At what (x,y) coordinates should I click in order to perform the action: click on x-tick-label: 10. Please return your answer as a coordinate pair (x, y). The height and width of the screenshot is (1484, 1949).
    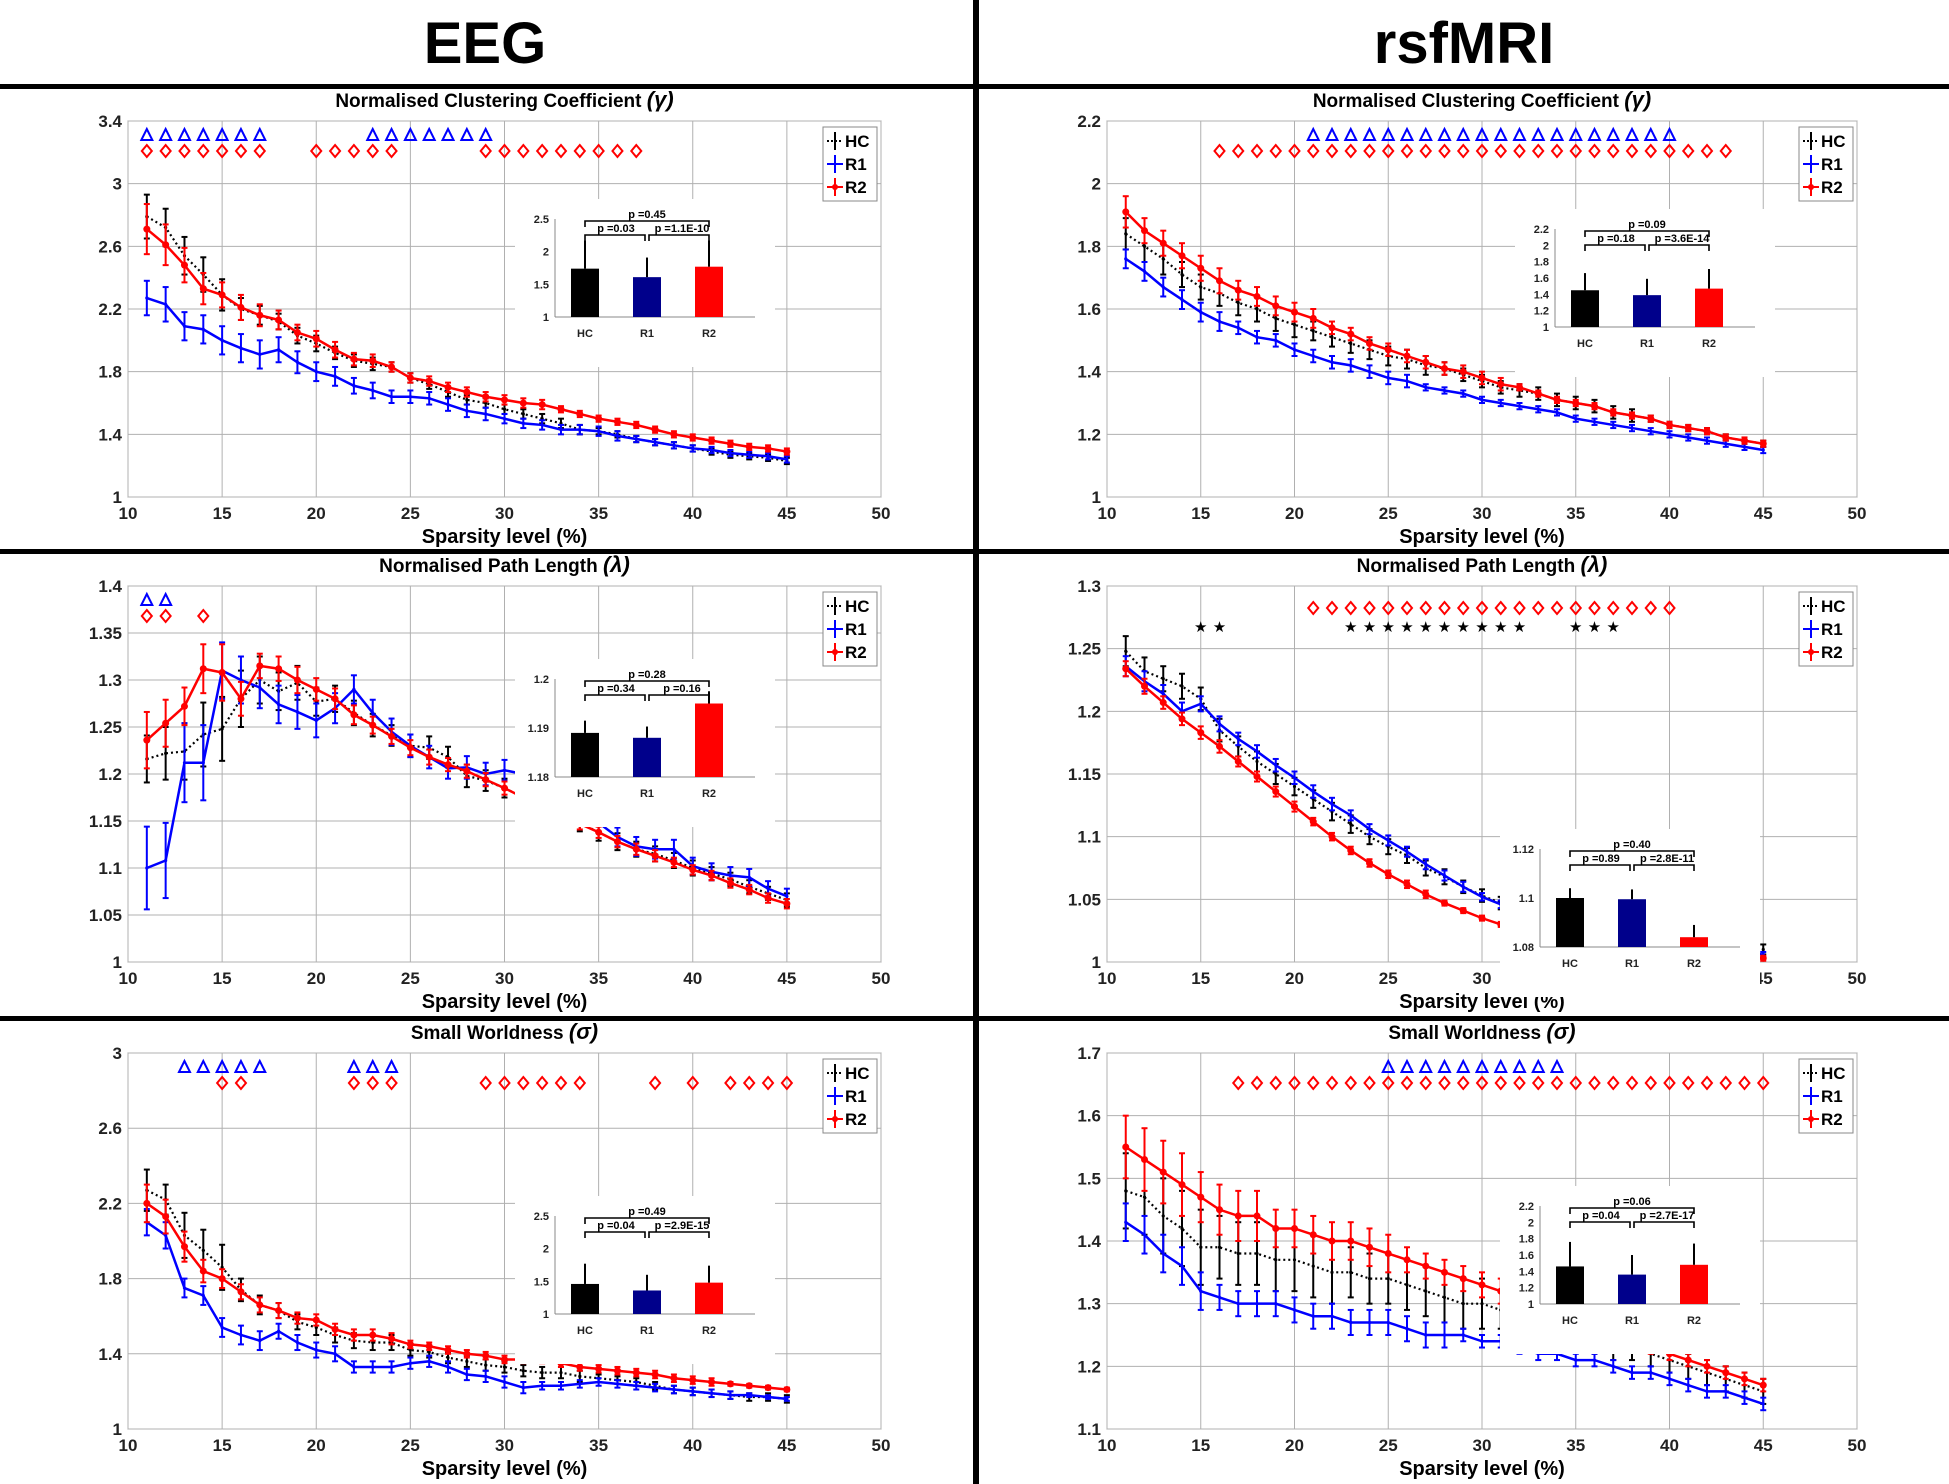
    Looking at the image, I should click on (1107, 1445).